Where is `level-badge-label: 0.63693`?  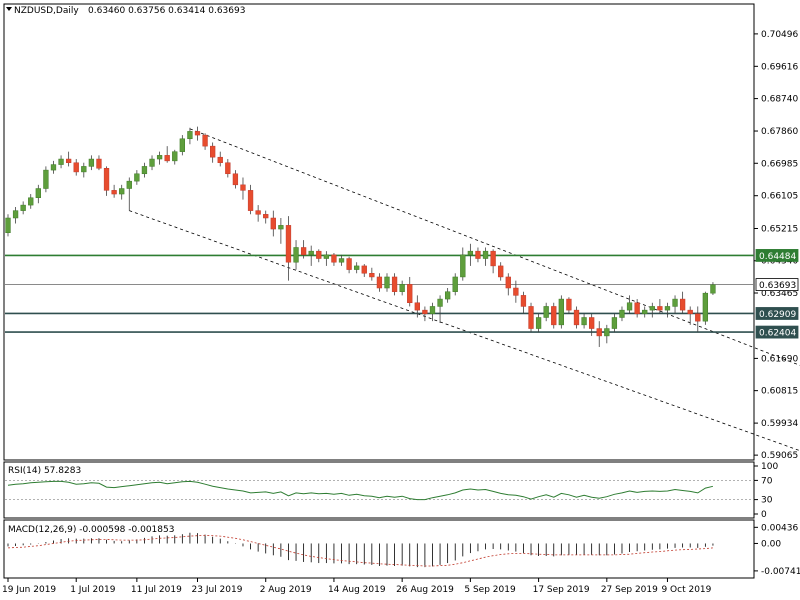 level-badge-label: 0.63693 is located at coordinates (777, 286).